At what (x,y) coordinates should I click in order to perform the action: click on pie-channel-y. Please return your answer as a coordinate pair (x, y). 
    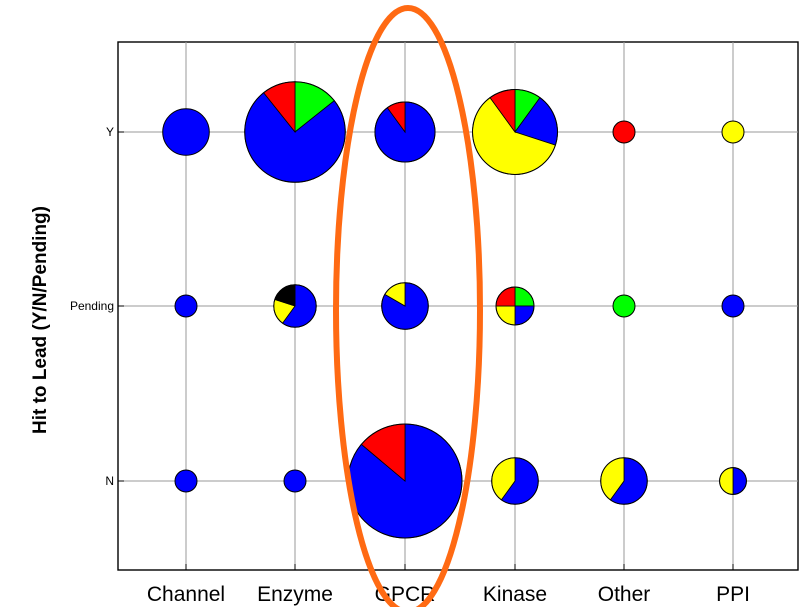
    Looking at the image, I should click on (186, 132).